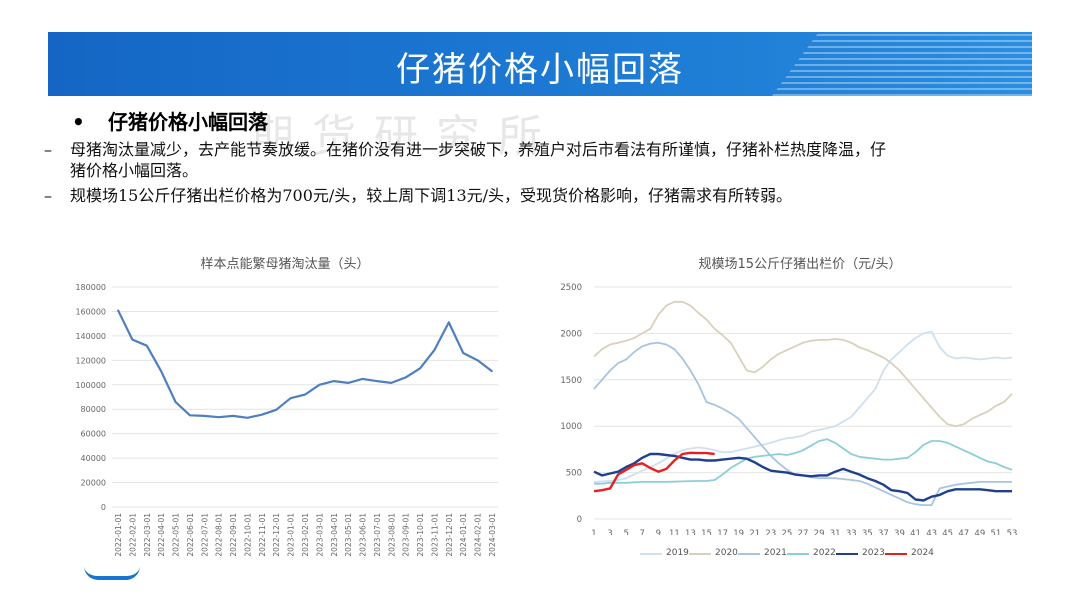 The image size is (1080, 608). What do you see at coordinates (93, 409) in the screenshot?
I see `y-tick-label: 80000` at bounding box center [93, 409].